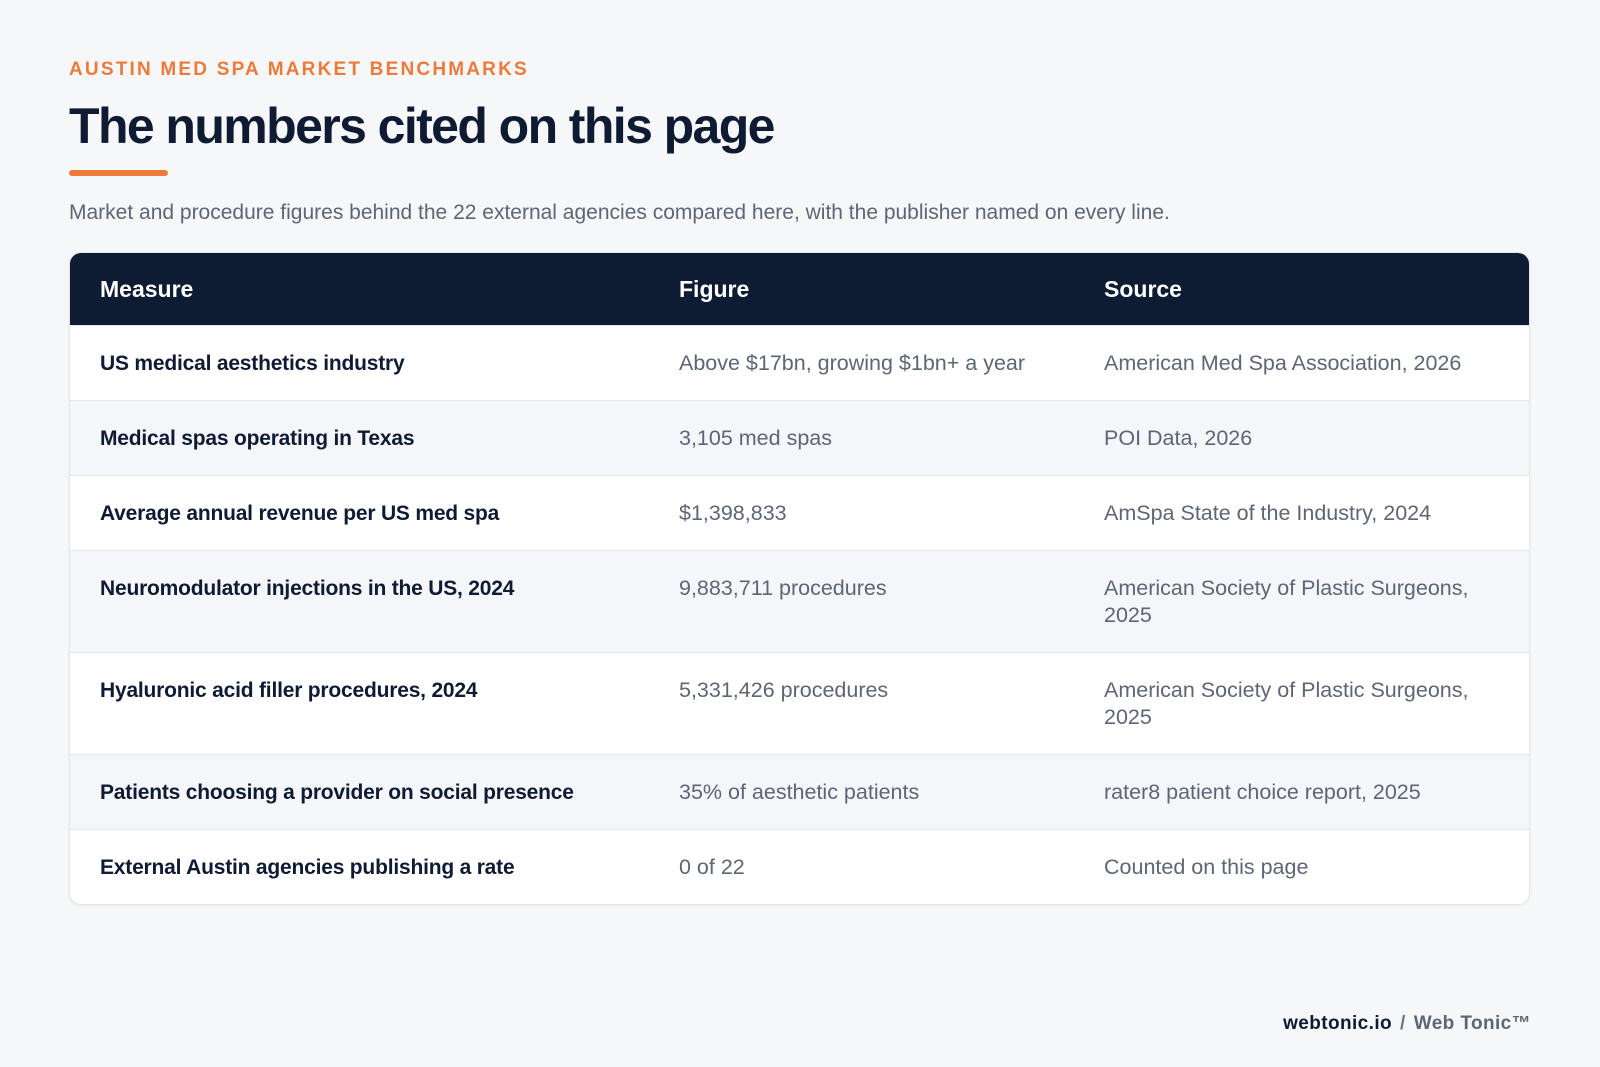 The height and width of the screenshot is (1067, 1600). Describe the element at coordinates (257, 438) in the screenshot. I see `measure-cell: Medical spas operating in Texas` at that location.